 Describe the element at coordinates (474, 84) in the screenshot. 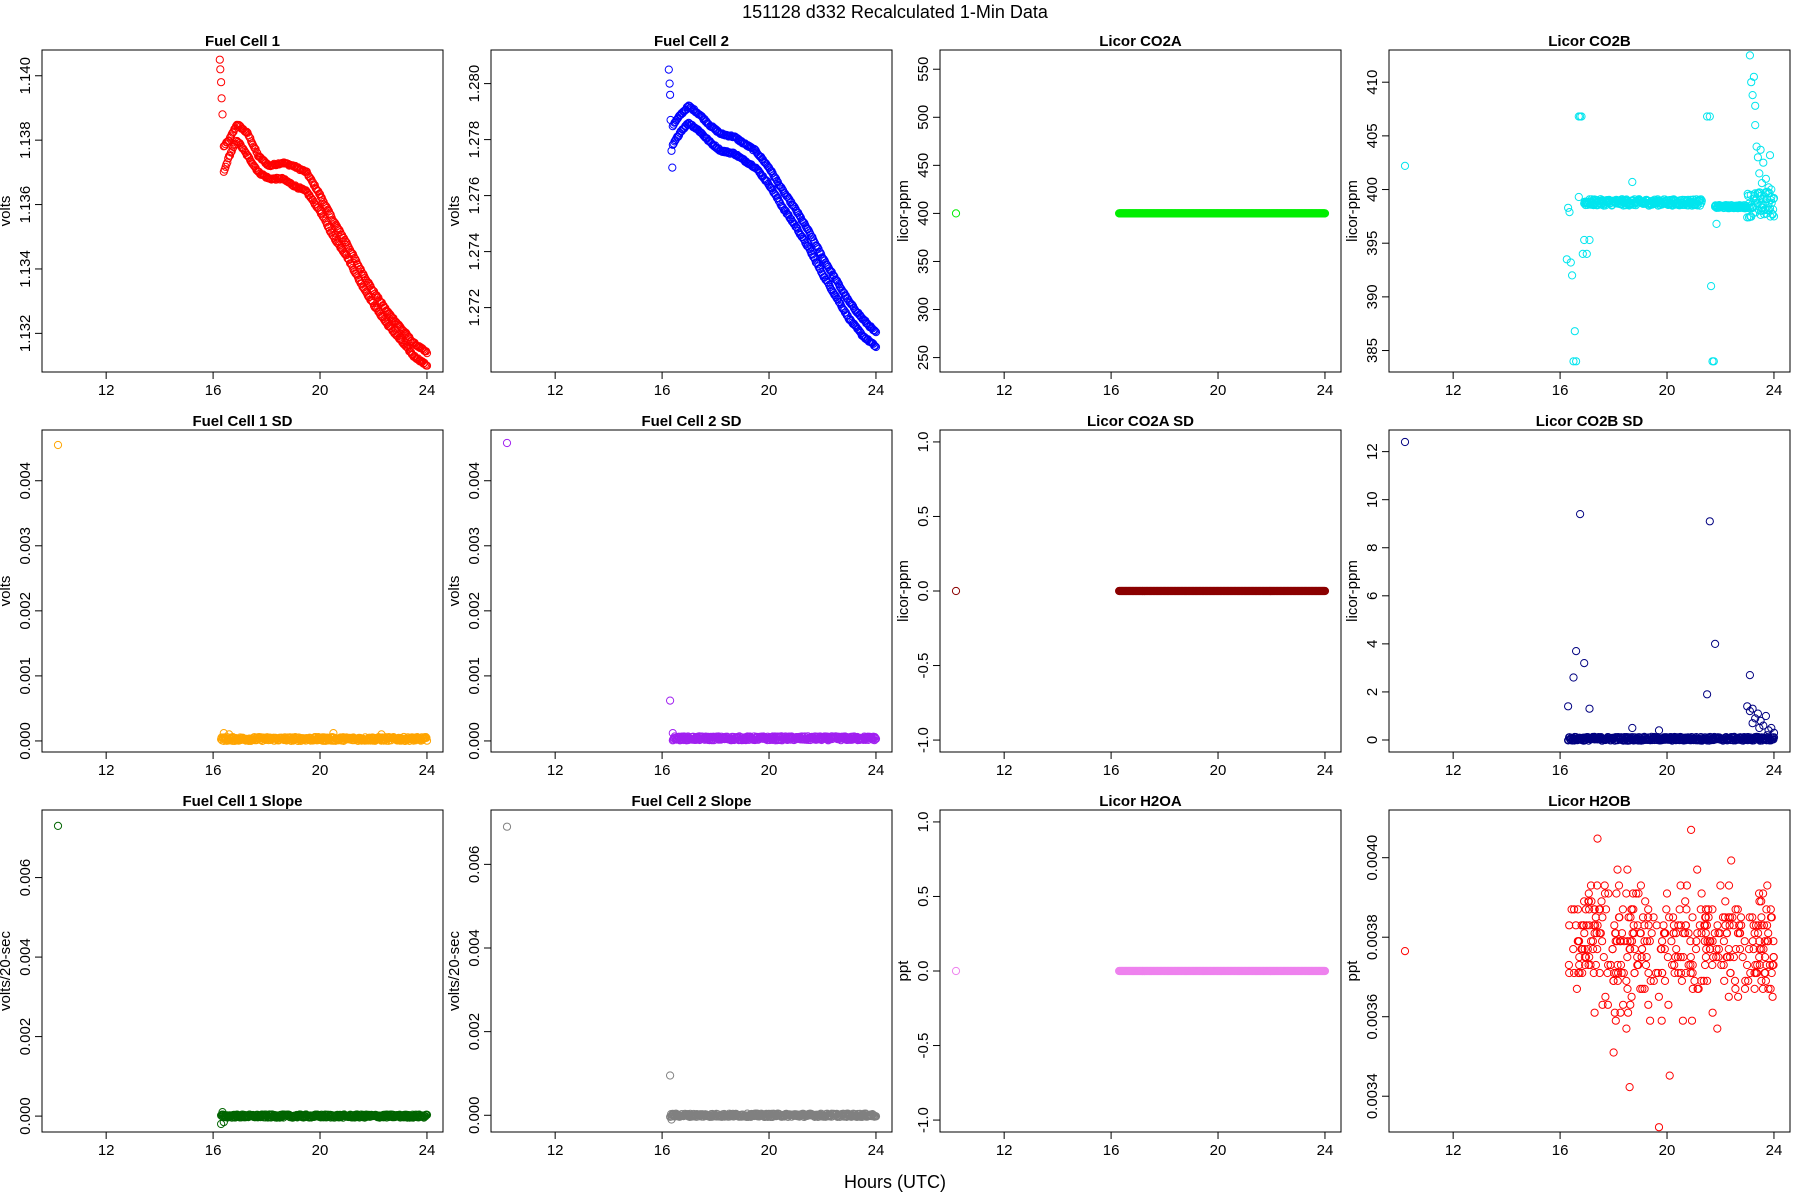

I see `y-tick-label: 1.280` at that location.